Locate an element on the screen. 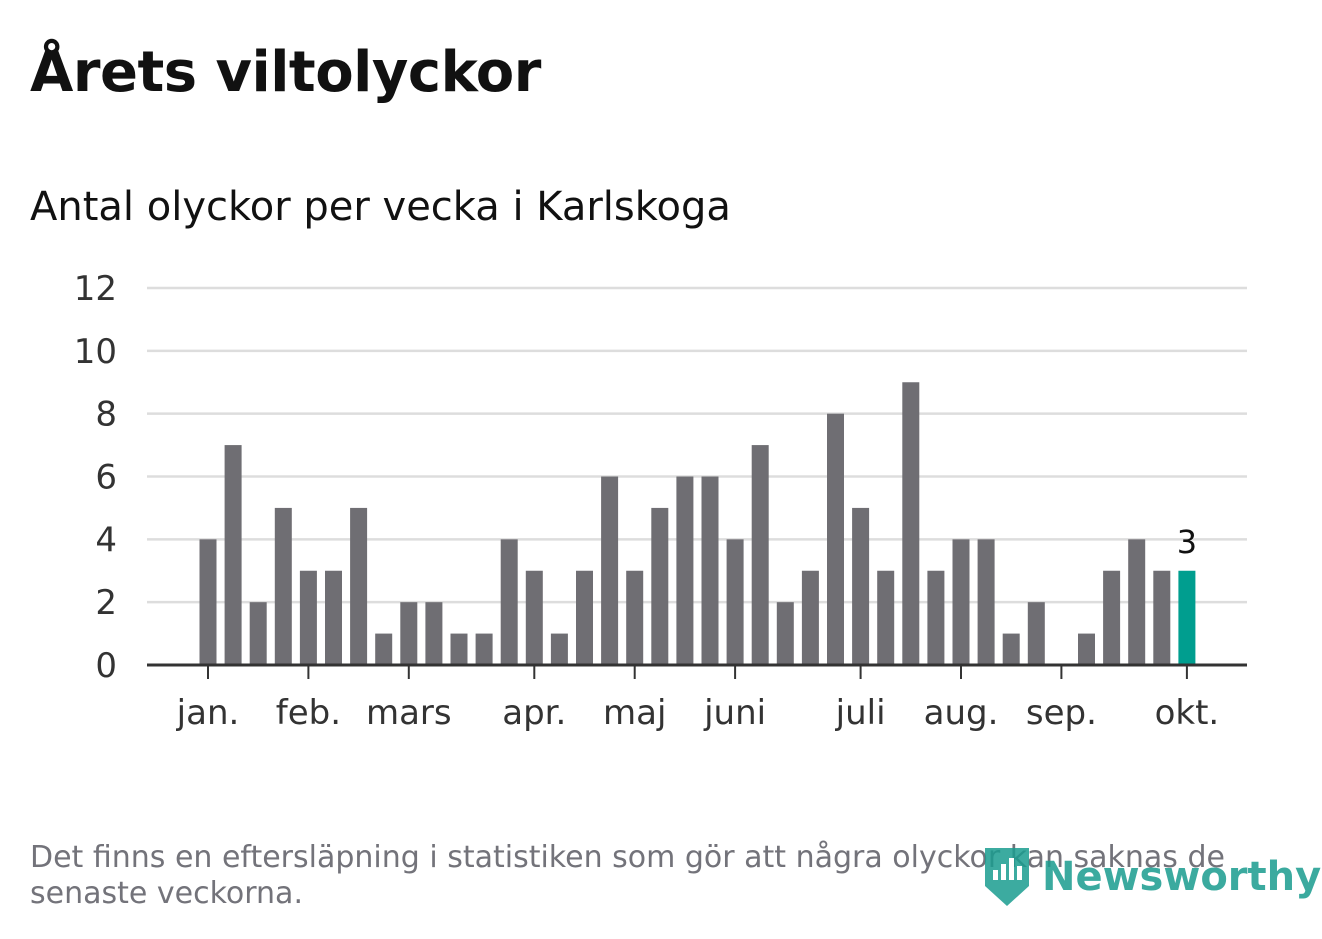 Image resolution: width=1322 pixels, height=939 pixels. x-tick-label: maj is located at coordinates (634, 713).